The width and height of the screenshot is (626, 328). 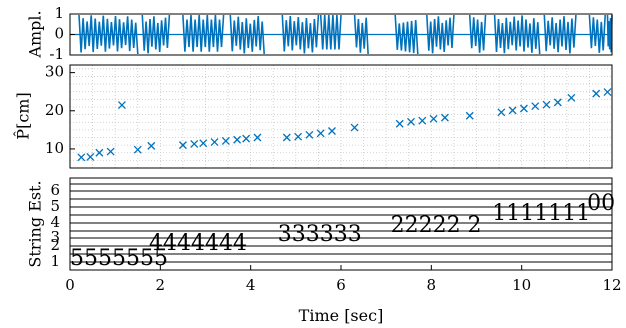 What do you see at coordinates (55, 237) in the screenshot?
I see `string-y-tick-label: 3` at bounding box center [55, 237].